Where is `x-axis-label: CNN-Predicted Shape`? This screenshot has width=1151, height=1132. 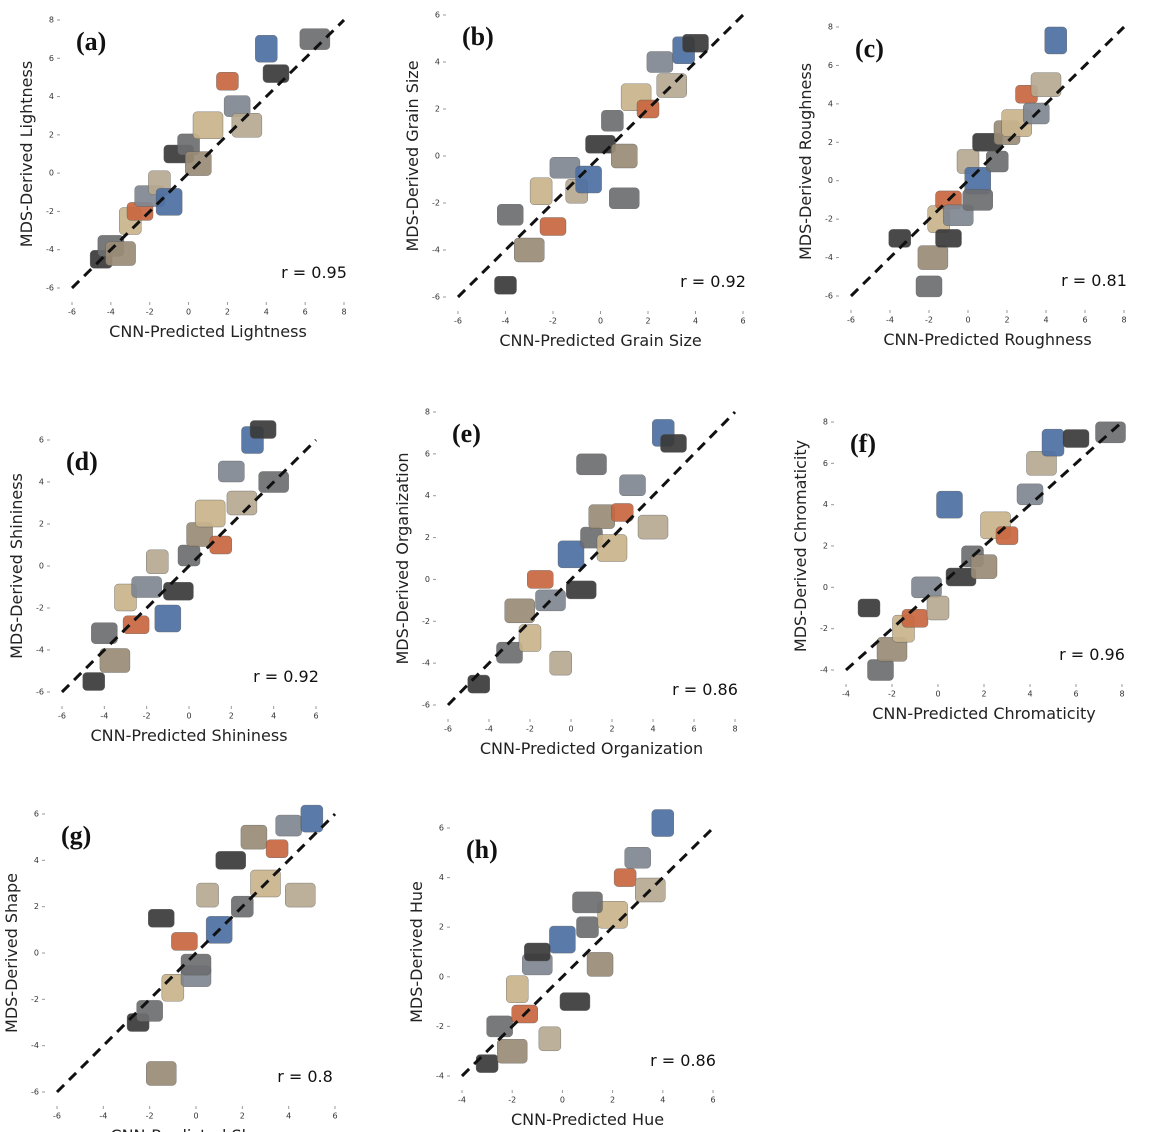 x-axis-label: CNN-Predicted Shape is located at coordinates (195, 1129).